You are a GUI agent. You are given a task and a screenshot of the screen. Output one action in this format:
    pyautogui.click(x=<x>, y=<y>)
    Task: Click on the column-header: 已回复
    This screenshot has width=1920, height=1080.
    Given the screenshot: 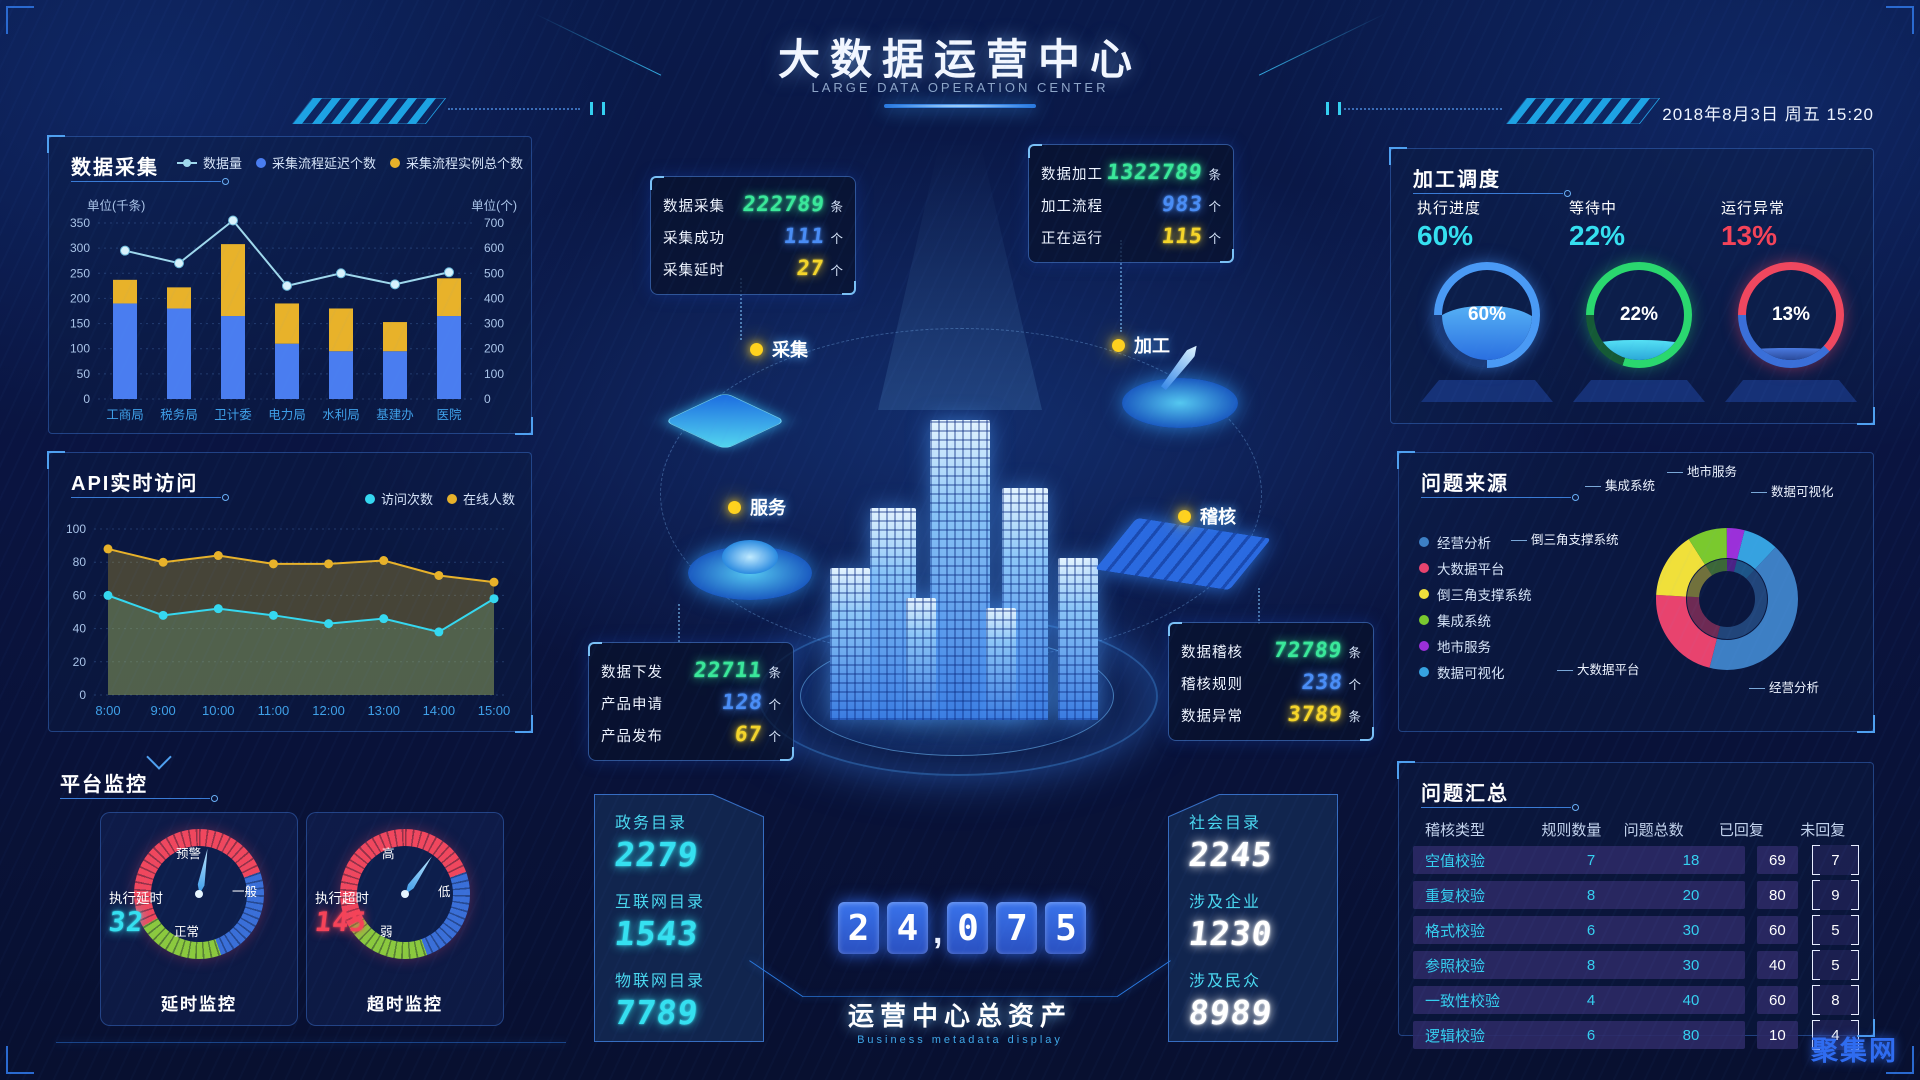 What is the action you would take?
    pyautogui.click(x=1741, y=830)
    